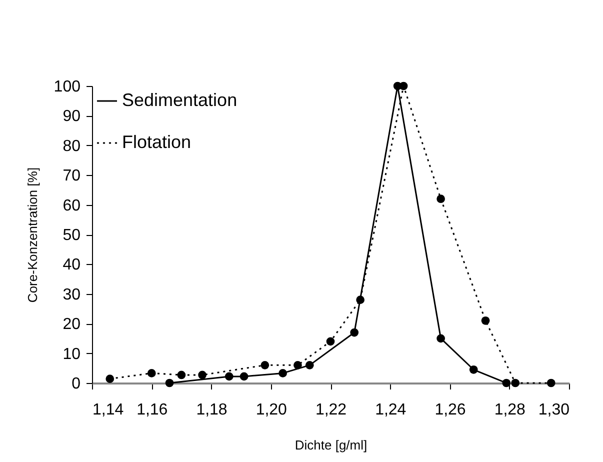 Image resolution: width=603 pixels, height=462 pixels. Describe the element at coordinates (108, 410) in the screenshot. I see `x-tick-label: 1,14` at that location.